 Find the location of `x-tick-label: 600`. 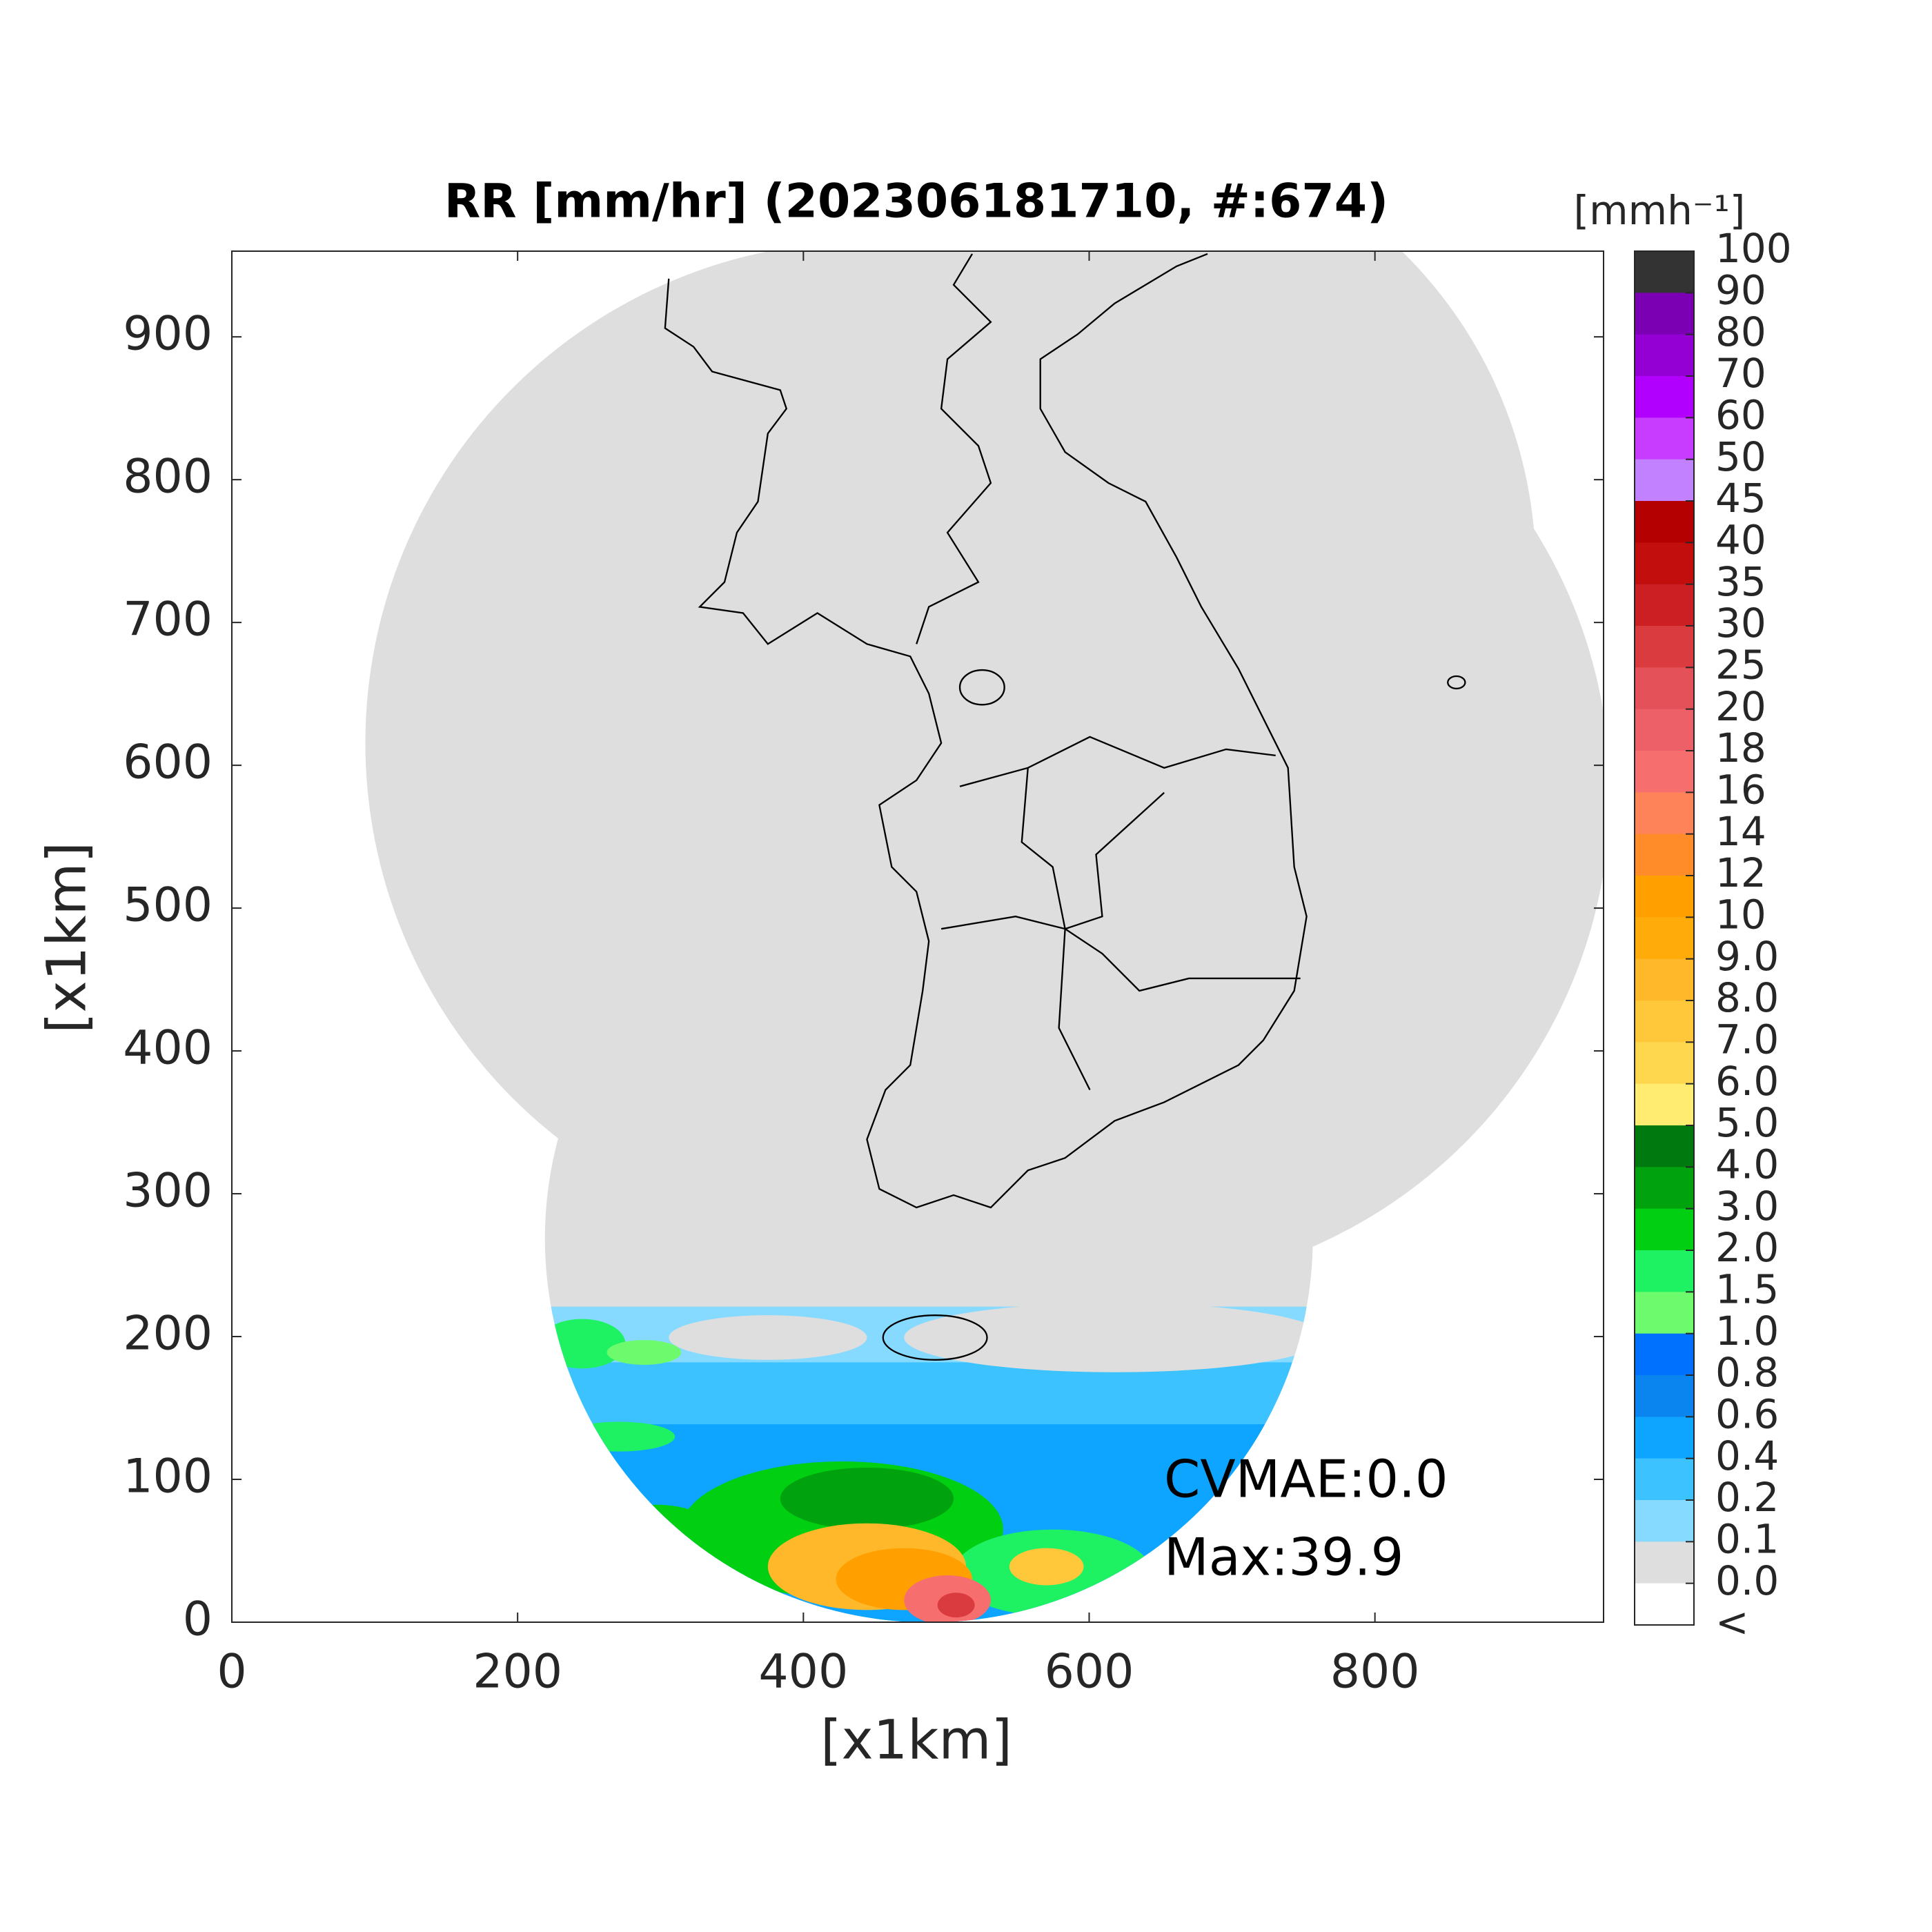

x-tick-label: 600 is located at coordinates (1089, 1672).